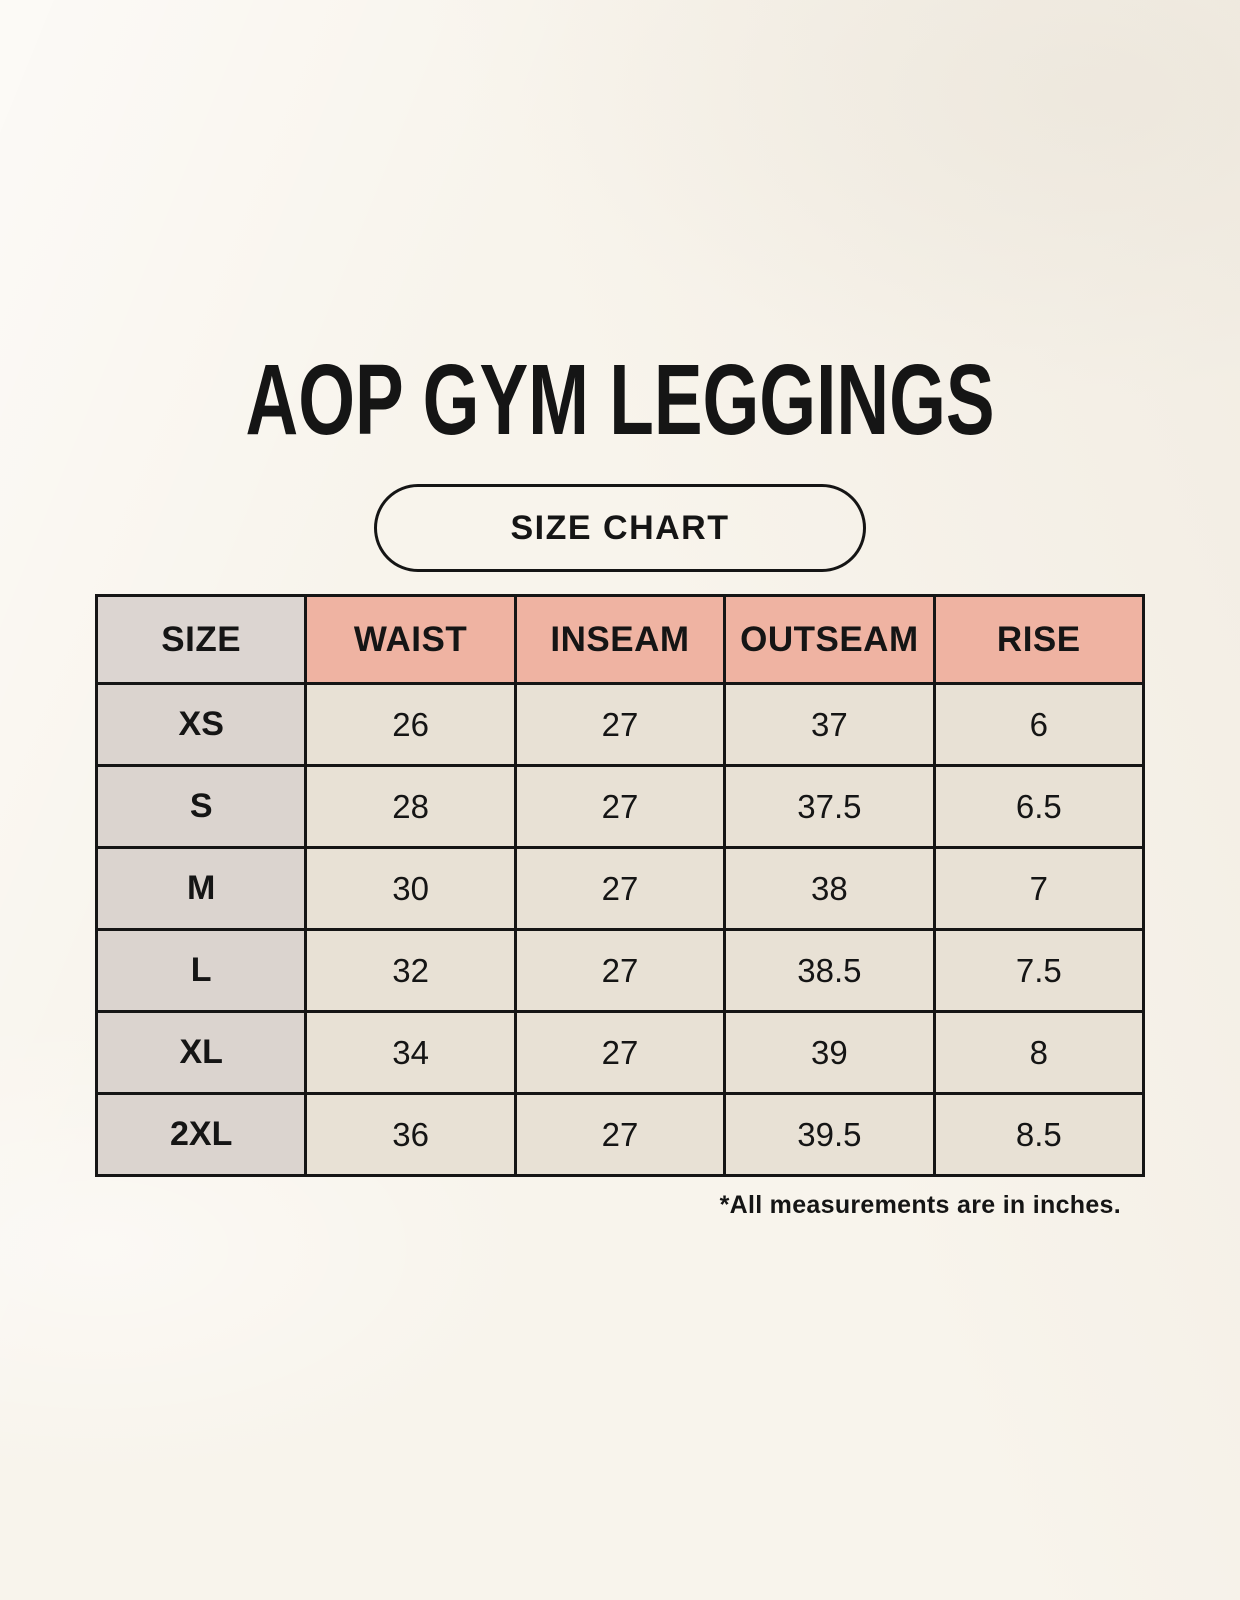 This screenshot has width=1240, height=1600. I want to click on table-row-xs: XS 26 27 37 6, so click(620, 724).